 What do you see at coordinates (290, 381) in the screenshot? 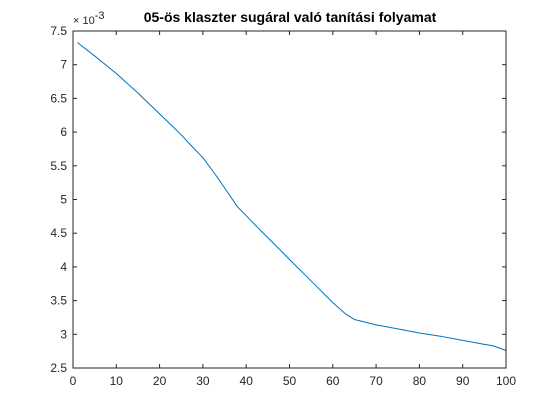
I see `x-tick-label: 50` at bounding box center [290, 381].